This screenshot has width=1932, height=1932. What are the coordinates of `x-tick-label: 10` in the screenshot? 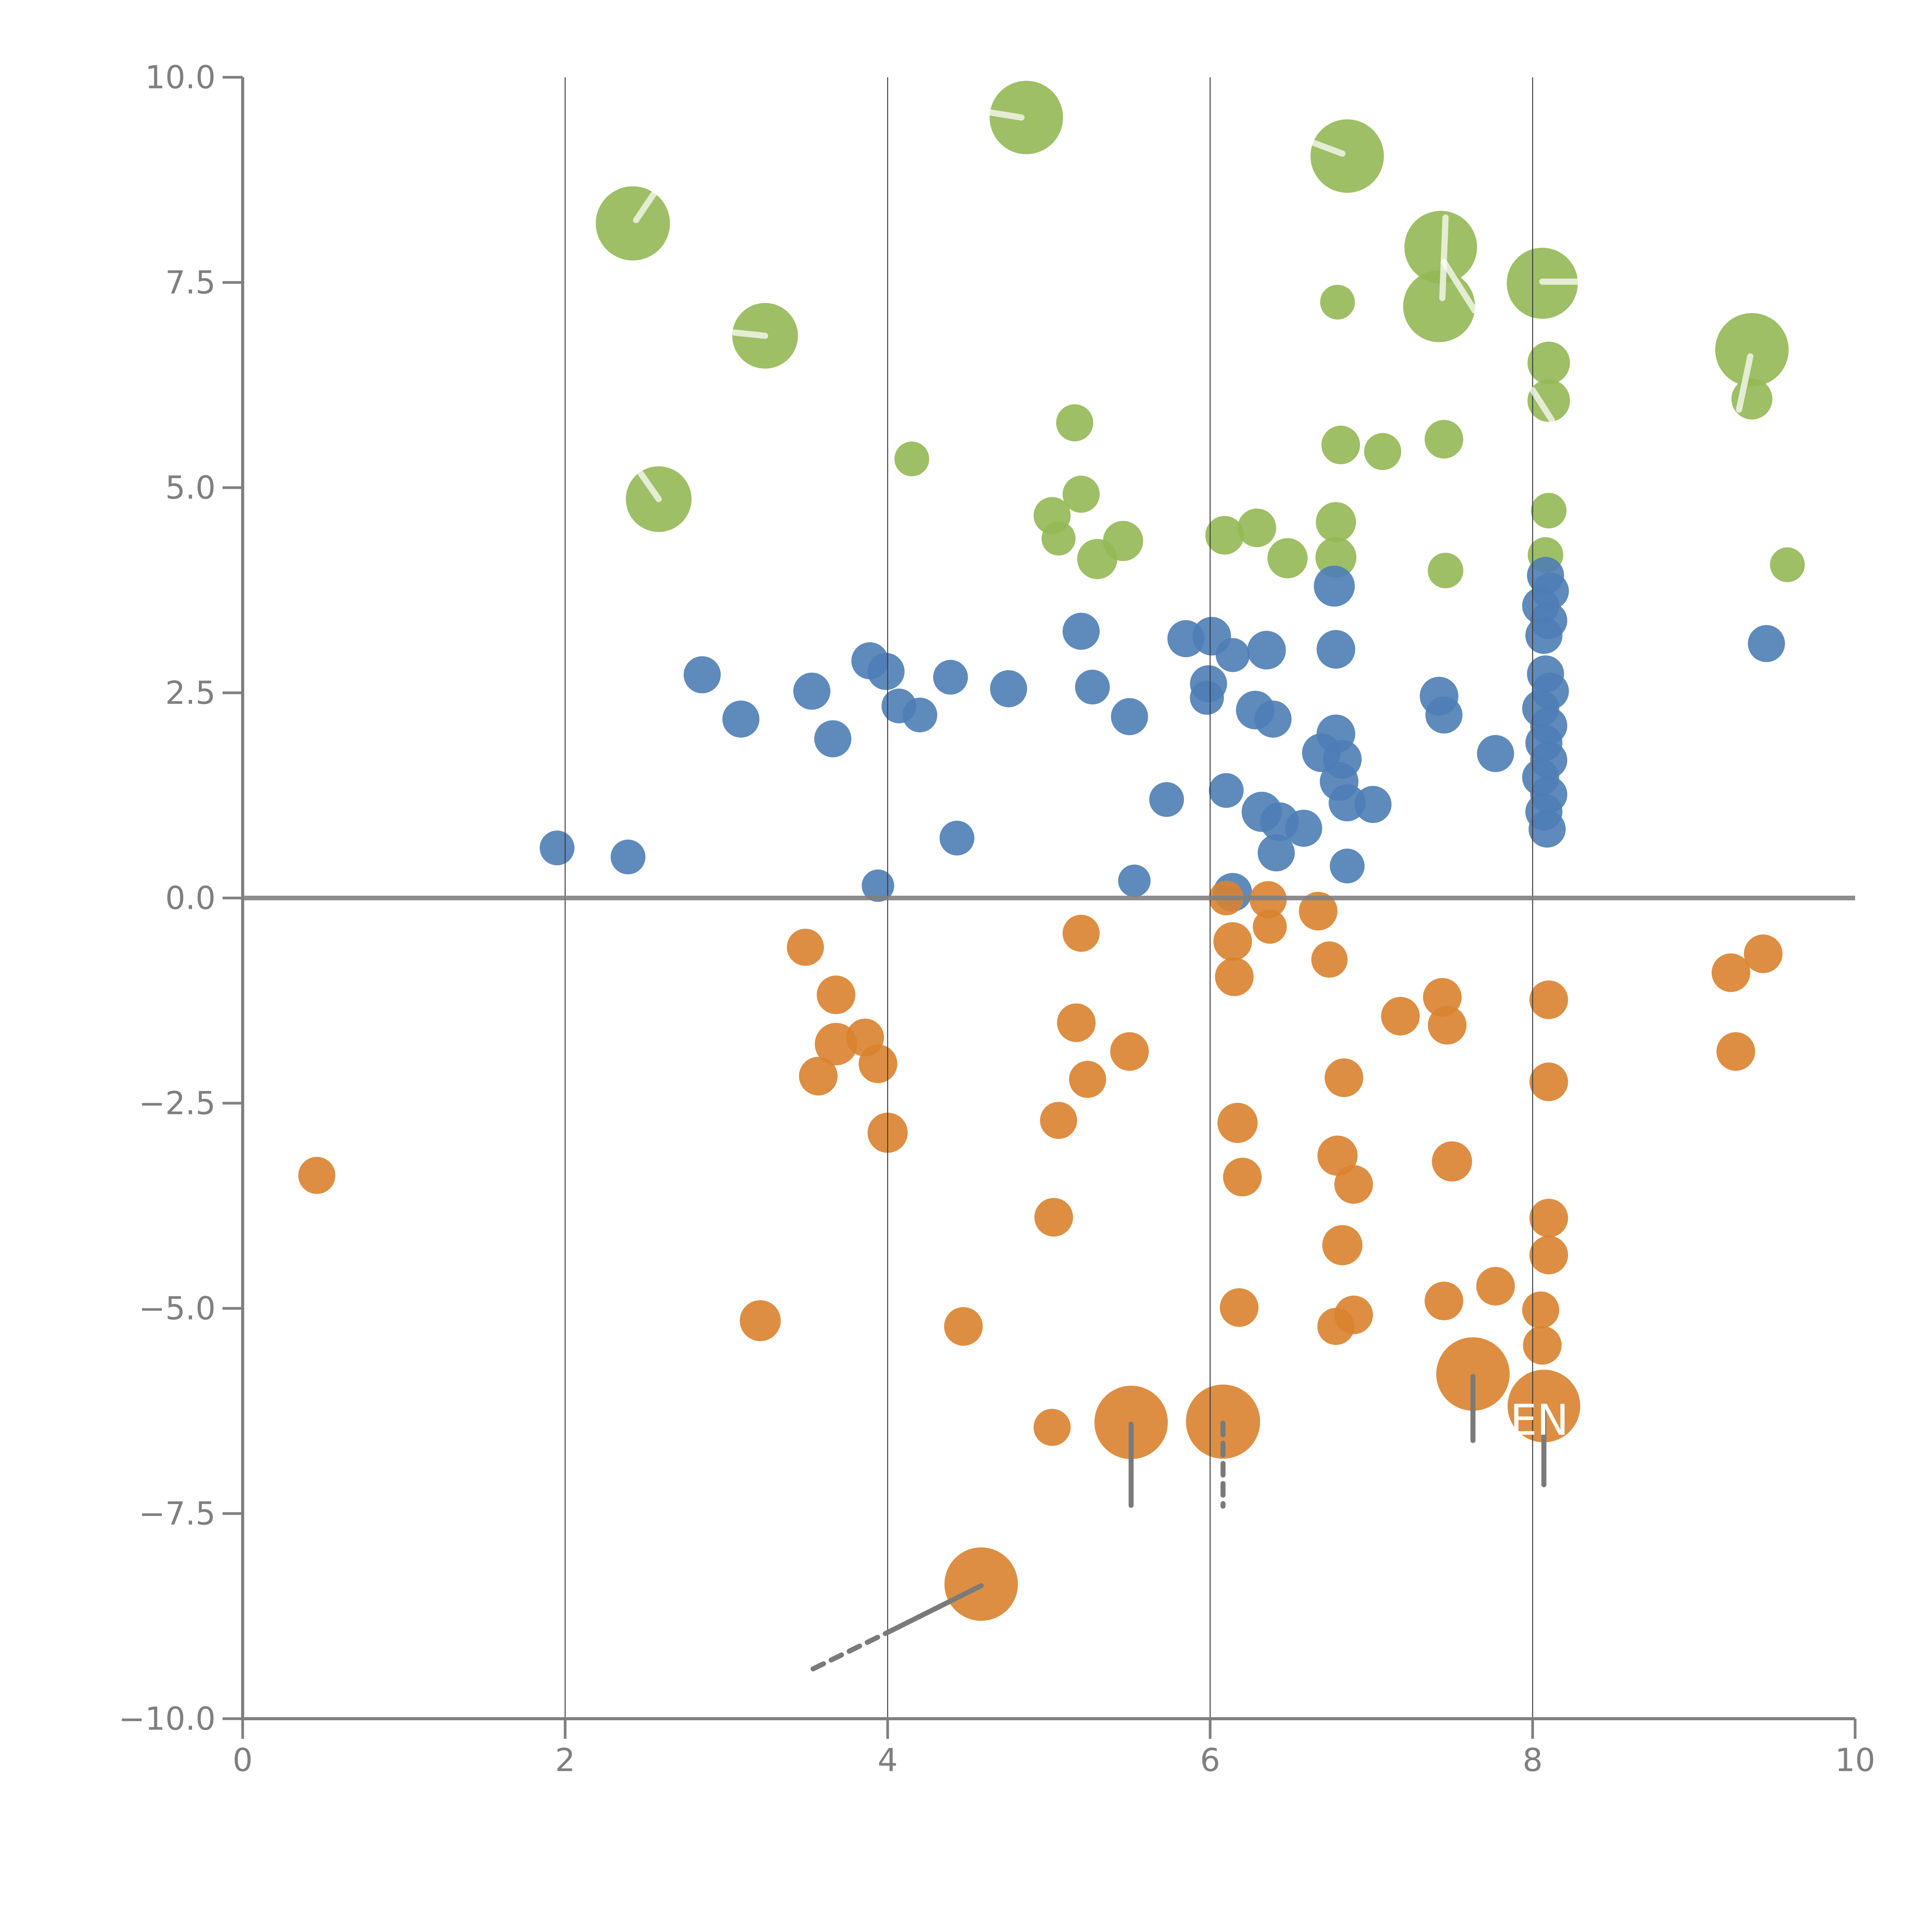 It's located at (1855, 1760).